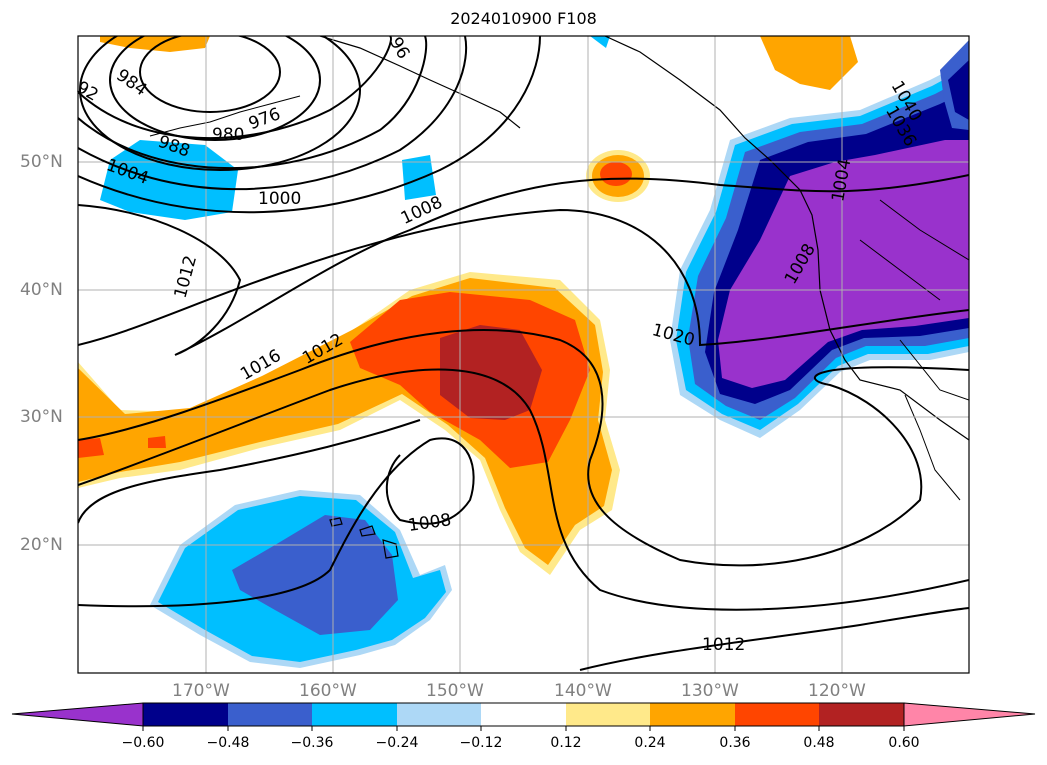  I want to click on colorbar-tick-label: 0.48, so click(819, 743).